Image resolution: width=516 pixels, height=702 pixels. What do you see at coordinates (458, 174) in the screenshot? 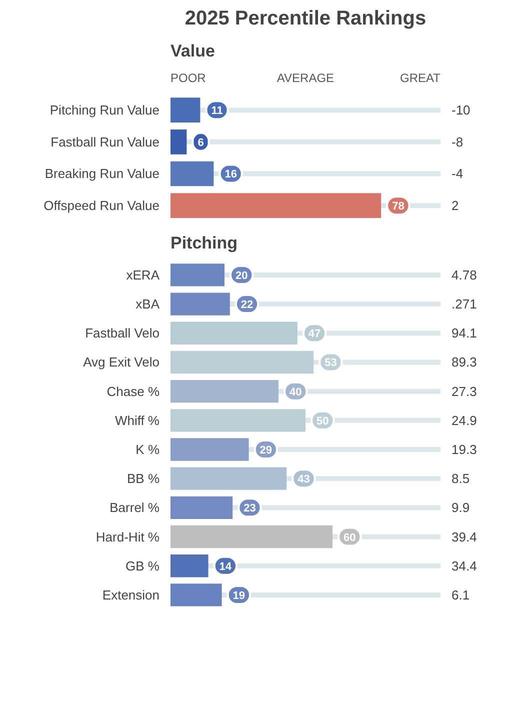
I see `text: -4` at bounding box center [458, 174].